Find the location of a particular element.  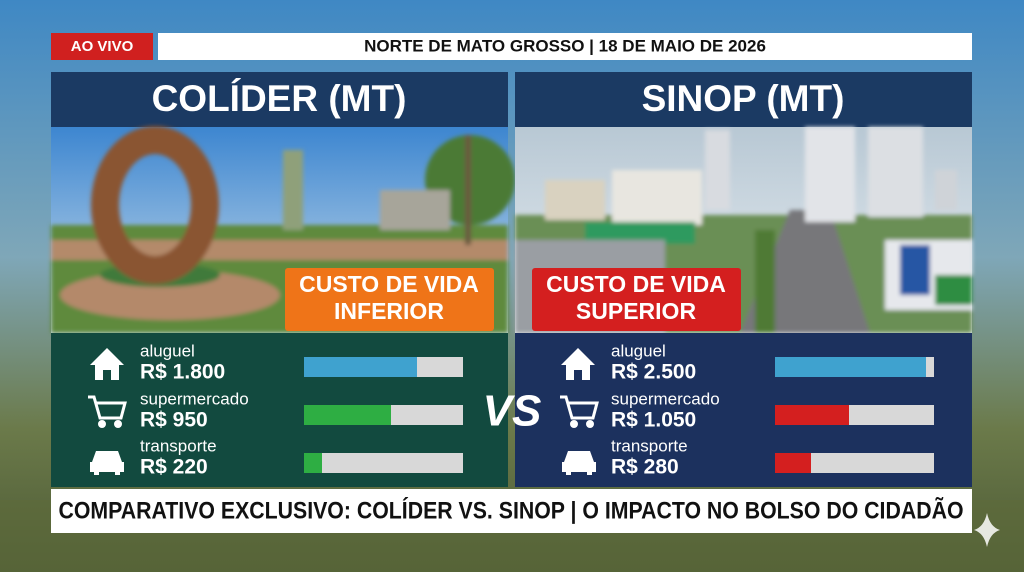

item-price: R$ 1.050 is located at coordinates (653, 420).